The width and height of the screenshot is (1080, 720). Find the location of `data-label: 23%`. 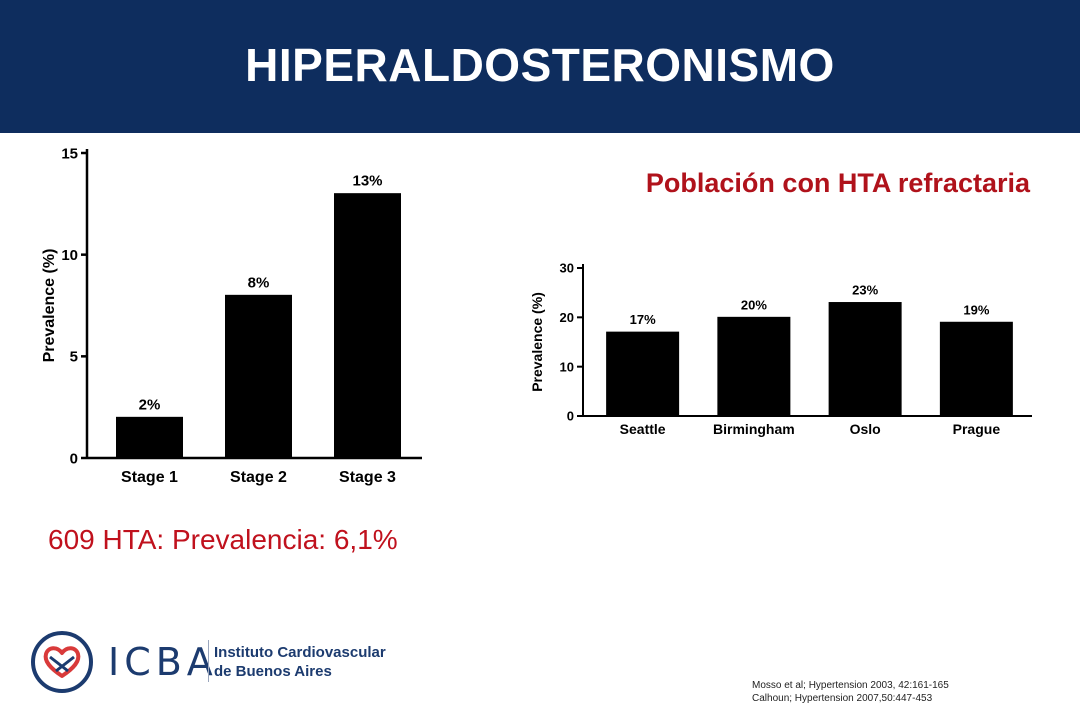

data-label: 23% is located at coordinates (865, 290).